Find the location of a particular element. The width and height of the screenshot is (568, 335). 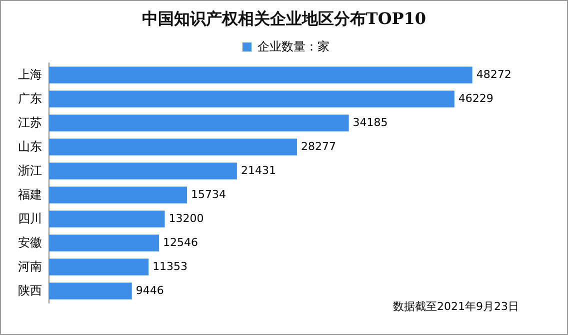

y-tick-label: 山东 is located at coordinates (30, 146).